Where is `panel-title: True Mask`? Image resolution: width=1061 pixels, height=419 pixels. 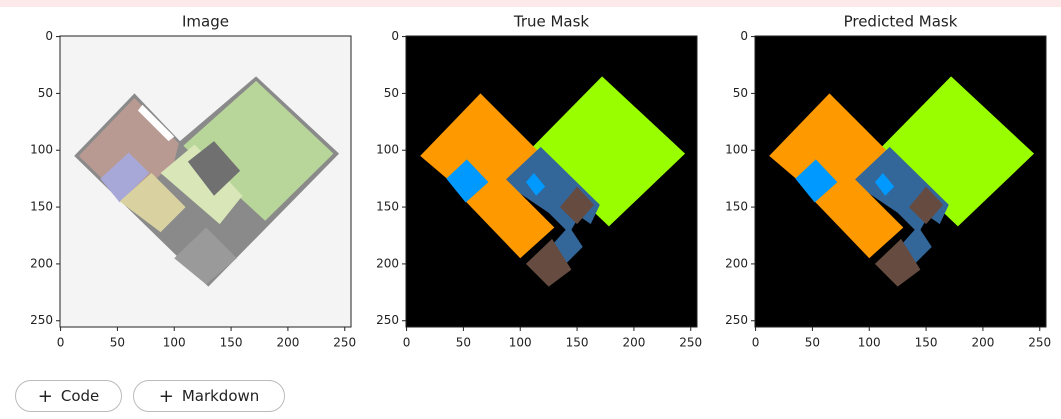
panel-title: True Mask is located at coordinates (551, 22).